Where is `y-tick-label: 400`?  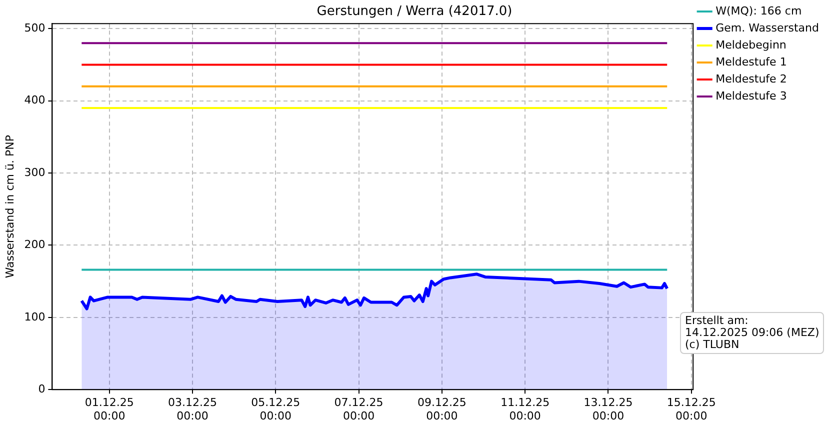
y-tick-label: 400 is located at coordinates (35, 100).